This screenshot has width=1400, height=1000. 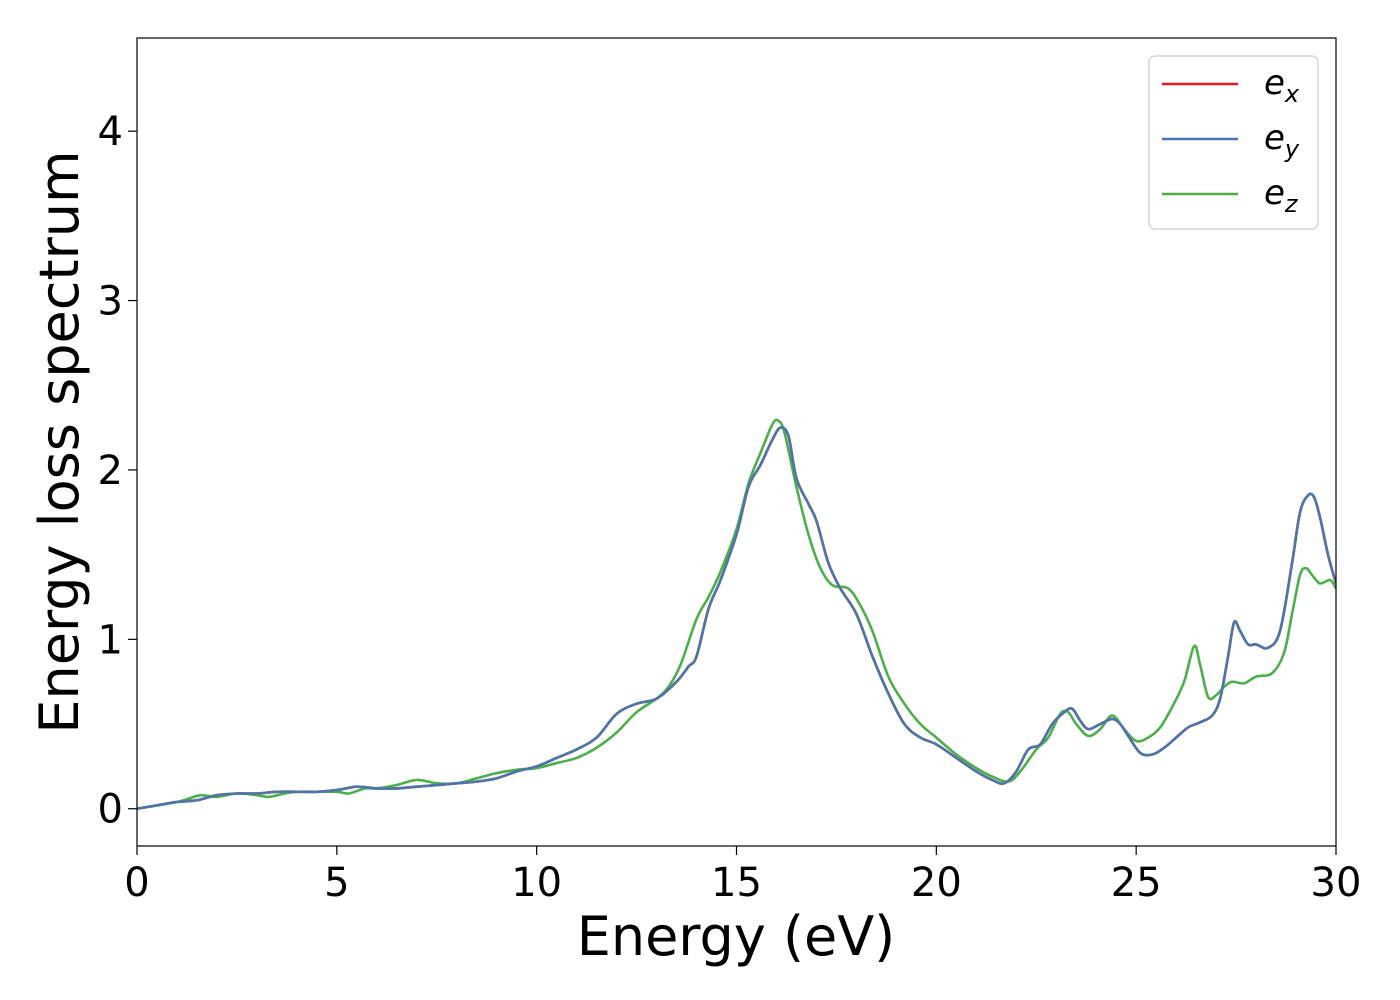 What do you see at coordinates (1282, 85) in the screenshot?
I see `legend-label-x: ex` at bounding box center [1282, 85].